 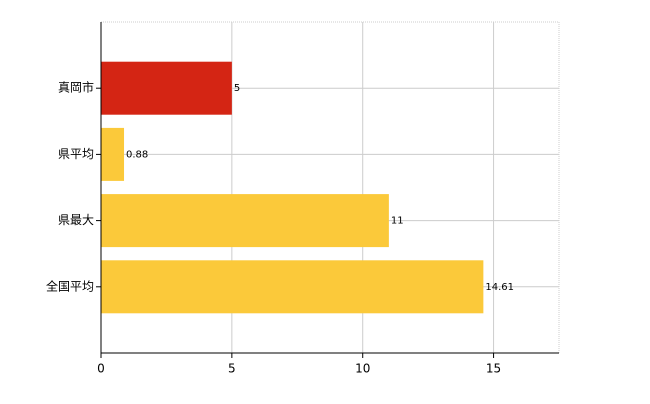 What do you see at coordinates (493, 369) in the screenshot?
I see `x-tick-label: 15` at bounding box center [493, 369].